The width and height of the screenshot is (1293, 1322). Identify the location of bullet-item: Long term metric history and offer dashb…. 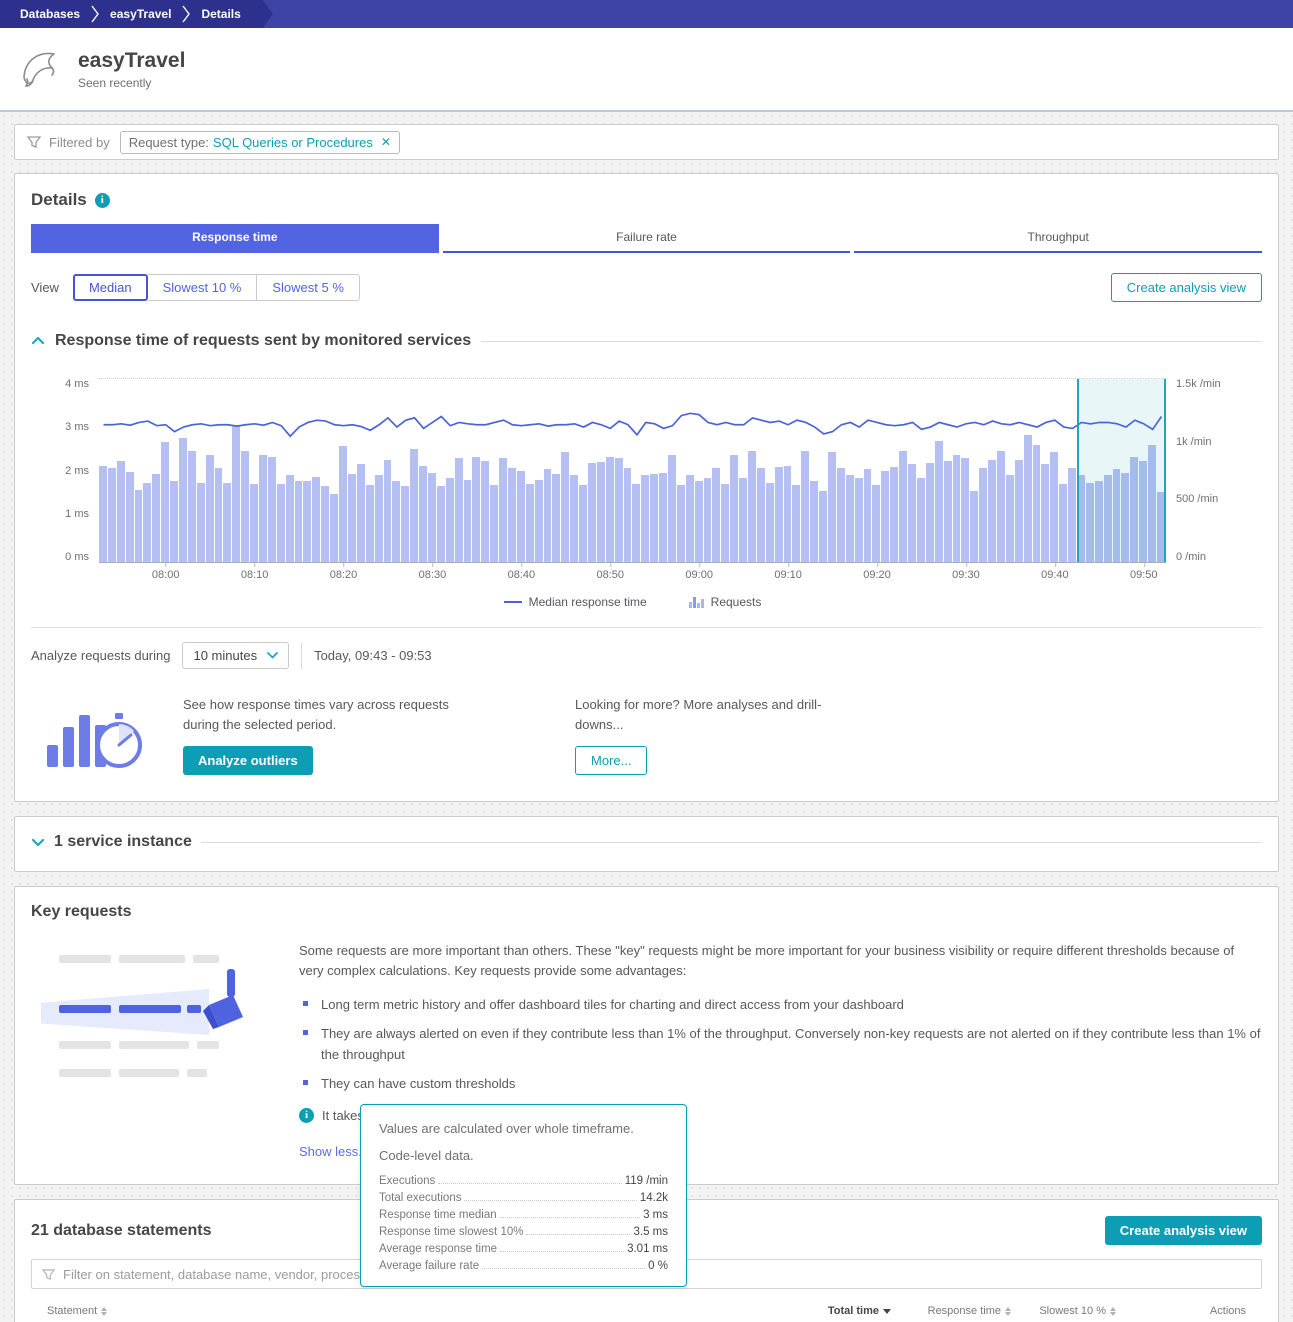
(780, 1005).